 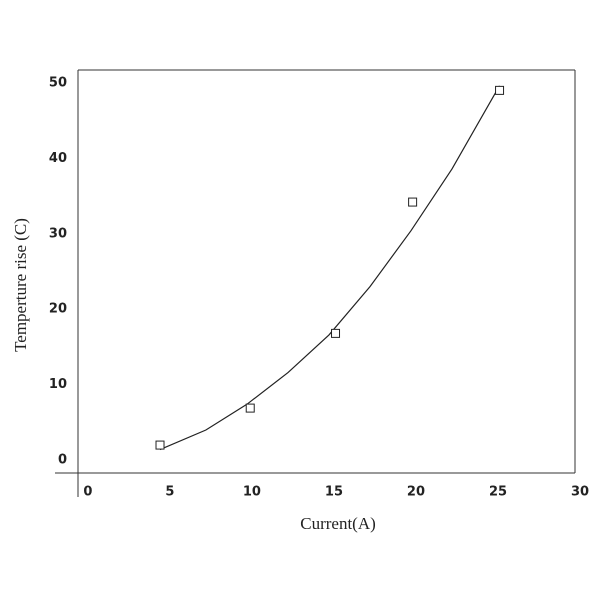 What do you see at coordinates (58, 309) in the screenshot?
I see `y-tick-label: 20` at bounding box center [58, 309].